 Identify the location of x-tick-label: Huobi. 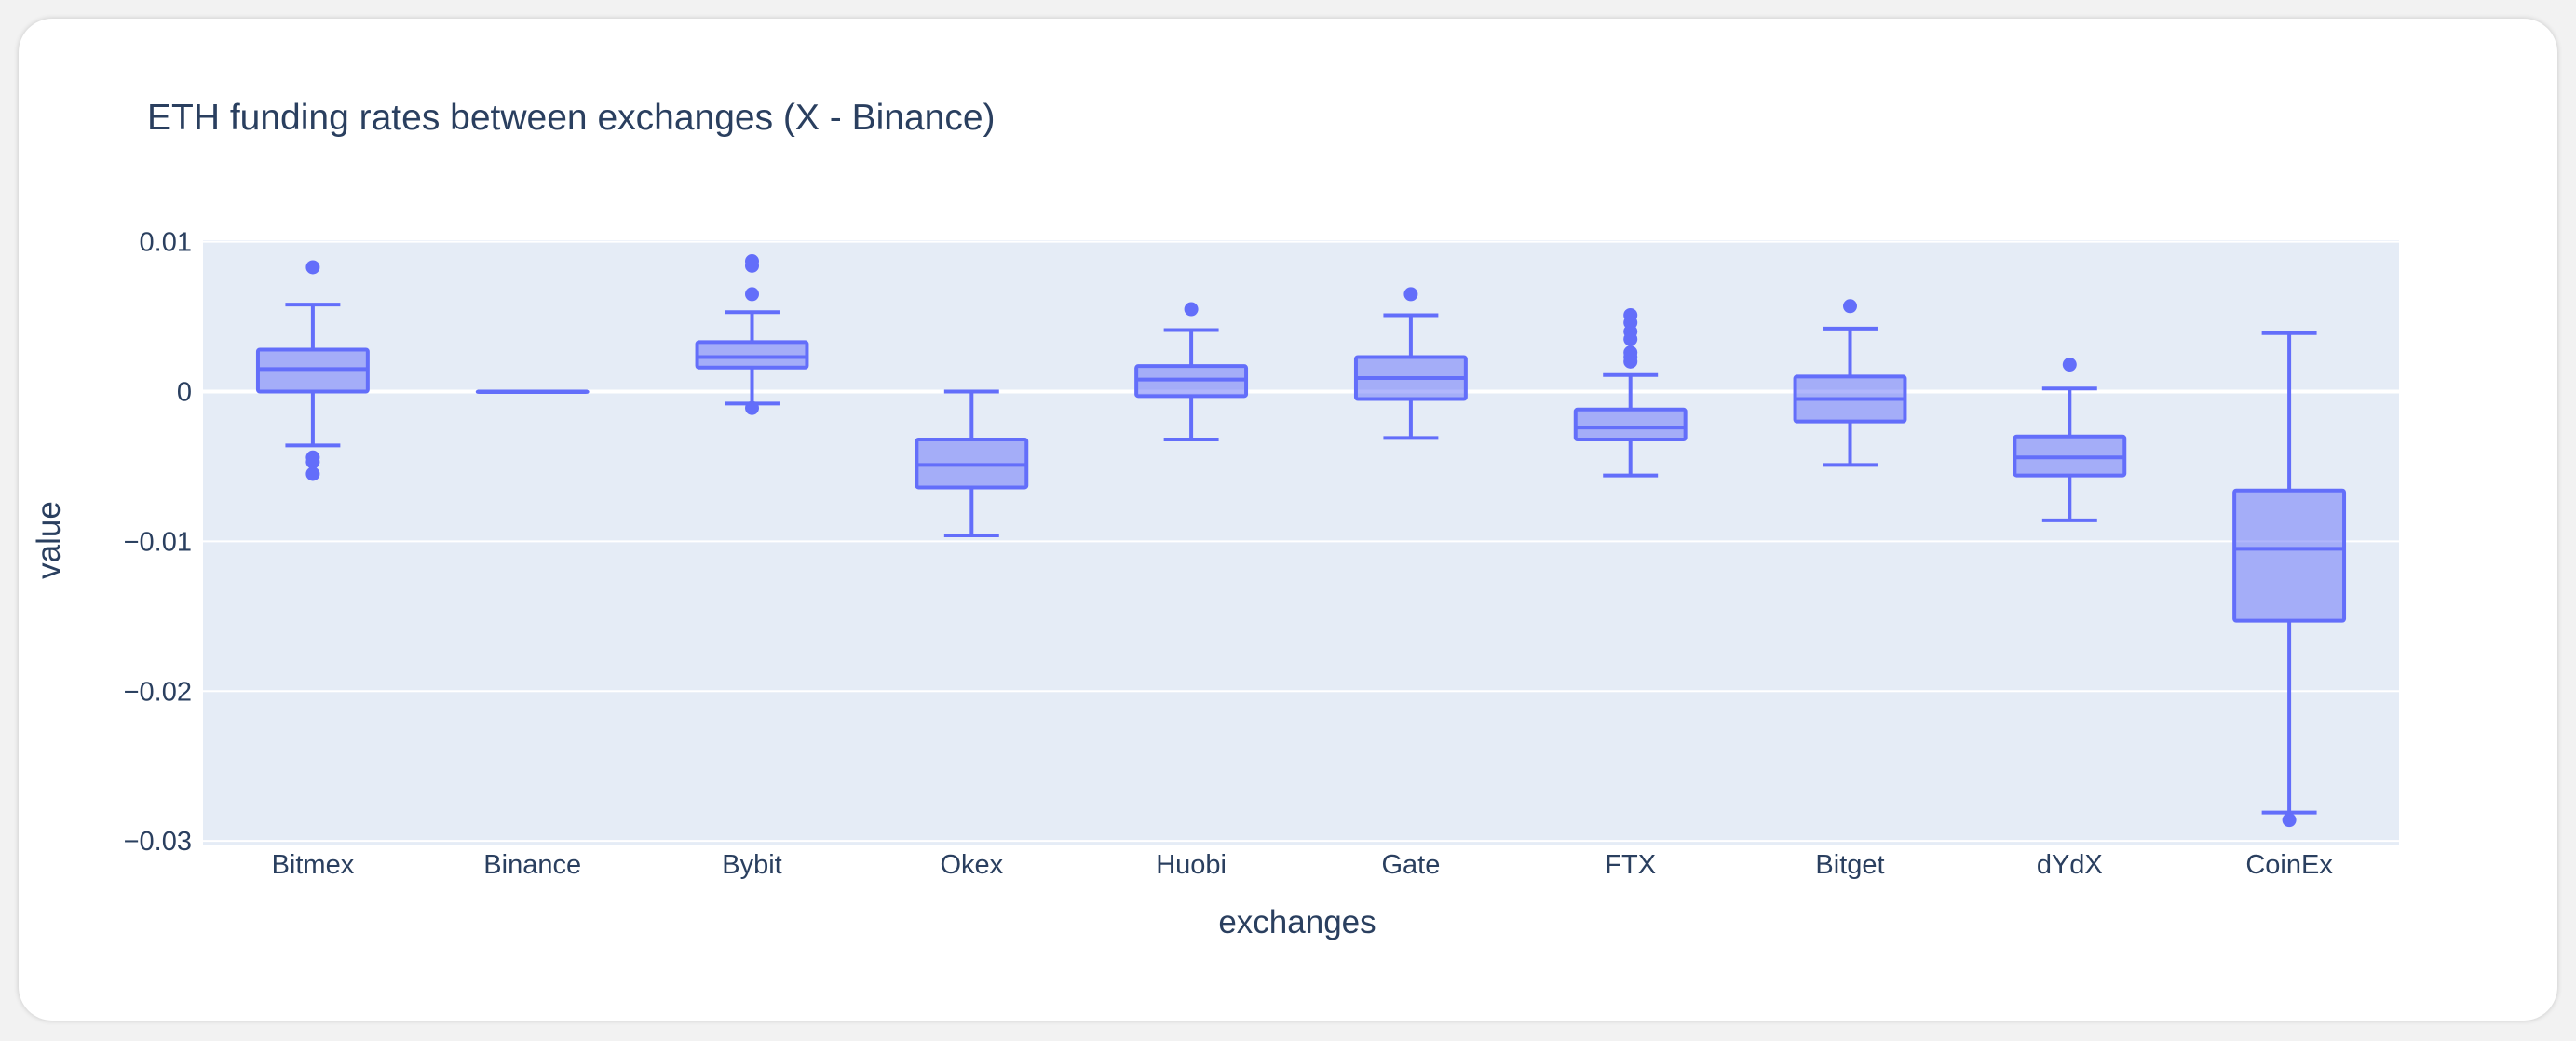
(1191, 865).